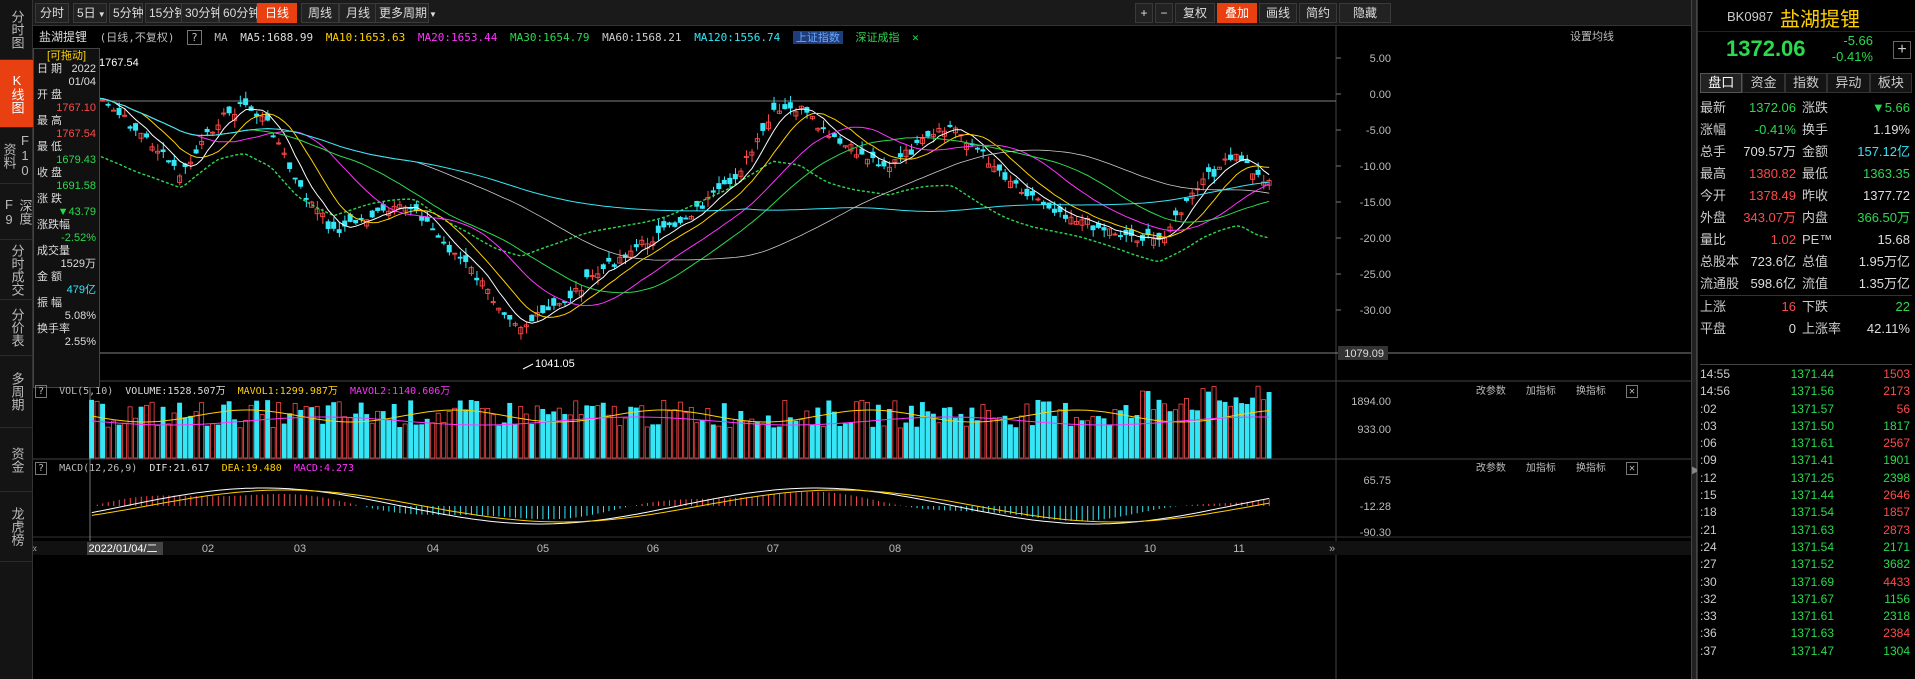 This screenshot has height=679, width=1915. I want to click on month-label: 03, so click(300, 549).